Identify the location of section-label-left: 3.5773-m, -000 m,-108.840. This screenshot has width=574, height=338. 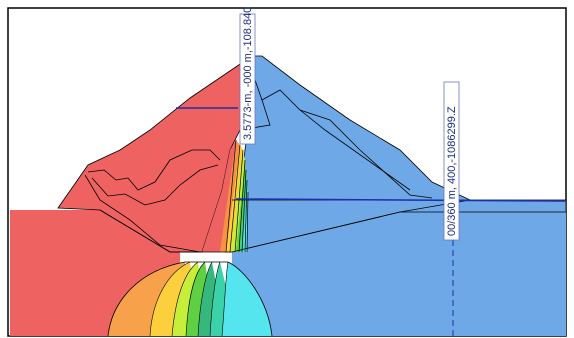
(248, 73).